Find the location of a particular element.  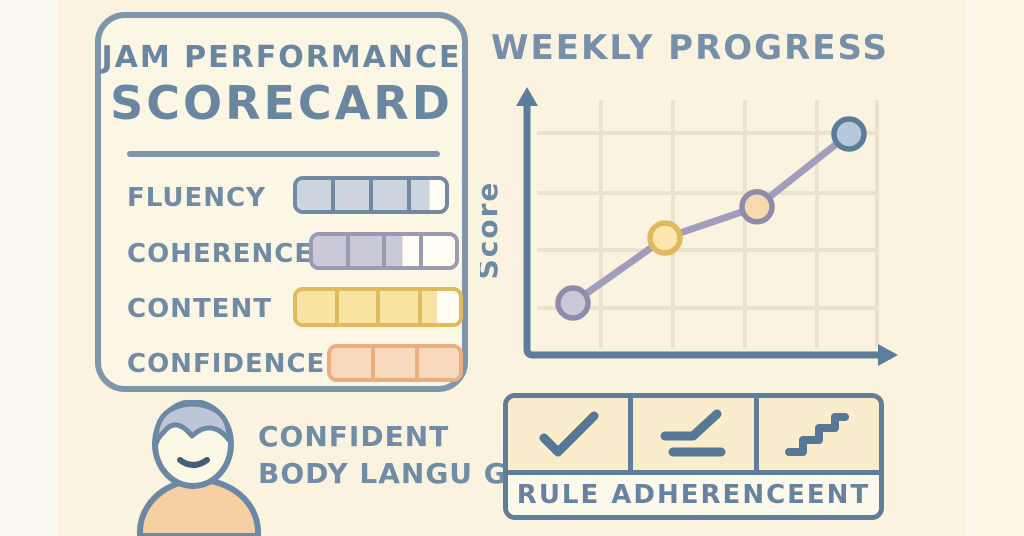

scorecard-title-line2: SCORECARD is located at coordinates (281, 103).